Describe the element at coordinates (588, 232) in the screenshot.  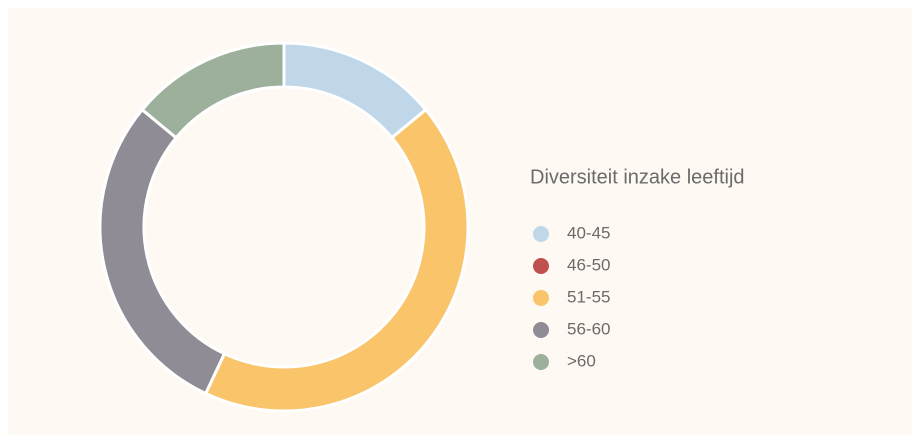
I see `legend-label: 40-45` at that location.